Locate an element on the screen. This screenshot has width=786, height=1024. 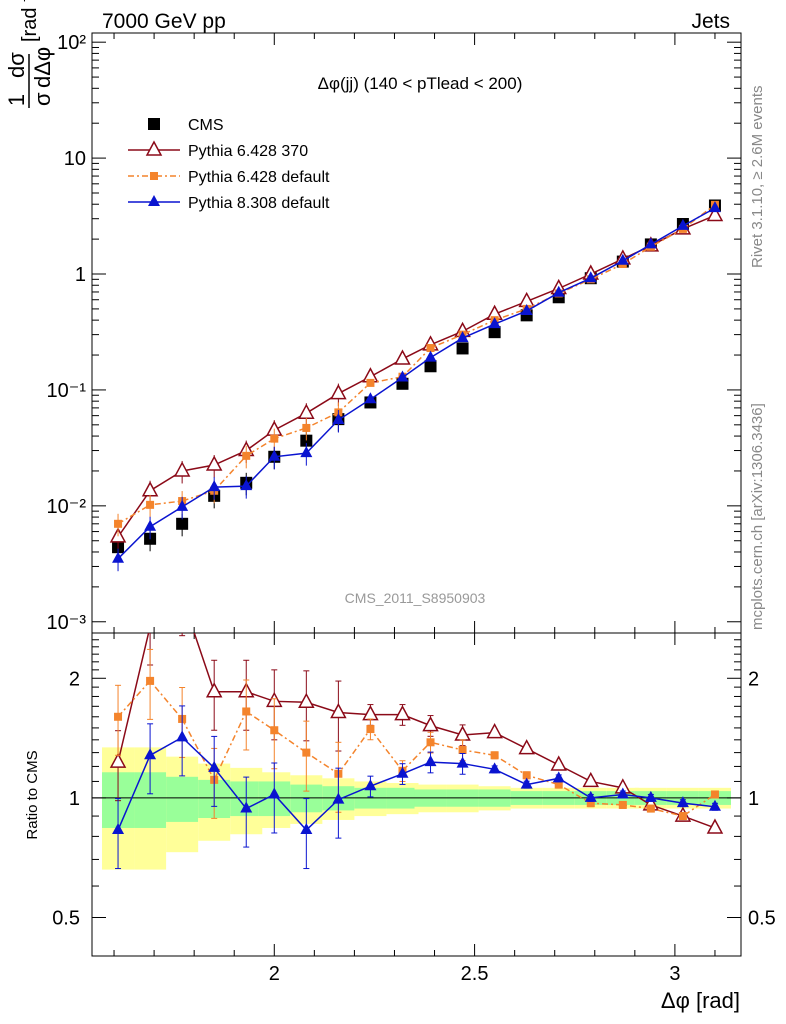
ratio-y-axis-label: Ratio to CMS is located at coordinates (32, 794).